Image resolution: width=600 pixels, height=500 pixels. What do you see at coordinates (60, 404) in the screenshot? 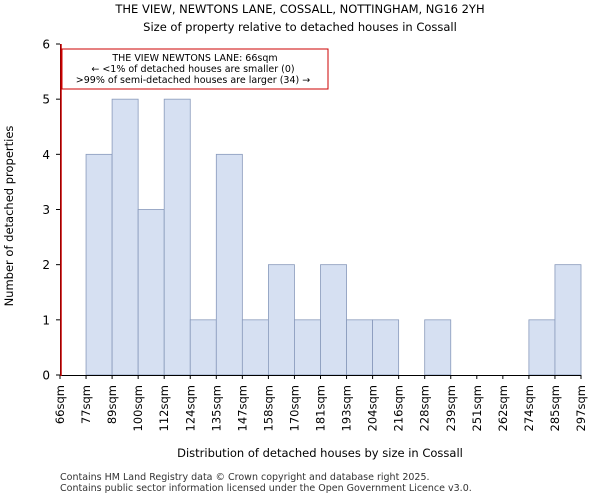
I see `x-tick-label: 66sqm` at bounding box center [60, 404].